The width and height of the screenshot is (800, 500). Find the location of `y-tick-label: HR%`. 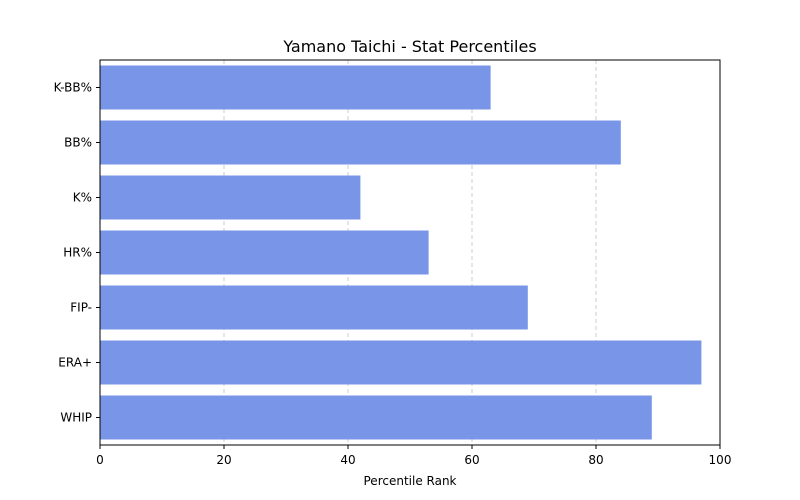

y-tick-label: HR% is located at coordinates (77, 253).